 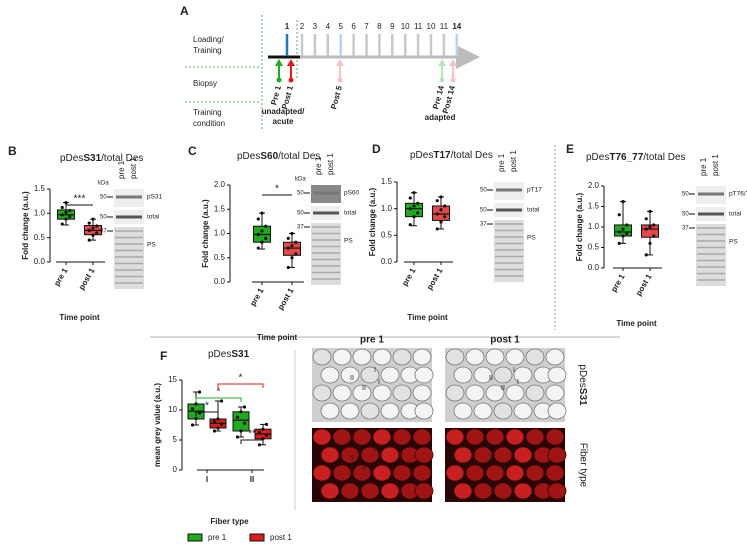 What do you see at coordinates (300, 214) in the screenshot?
I see `marker-label: 50` at bounding box center [300, 214].